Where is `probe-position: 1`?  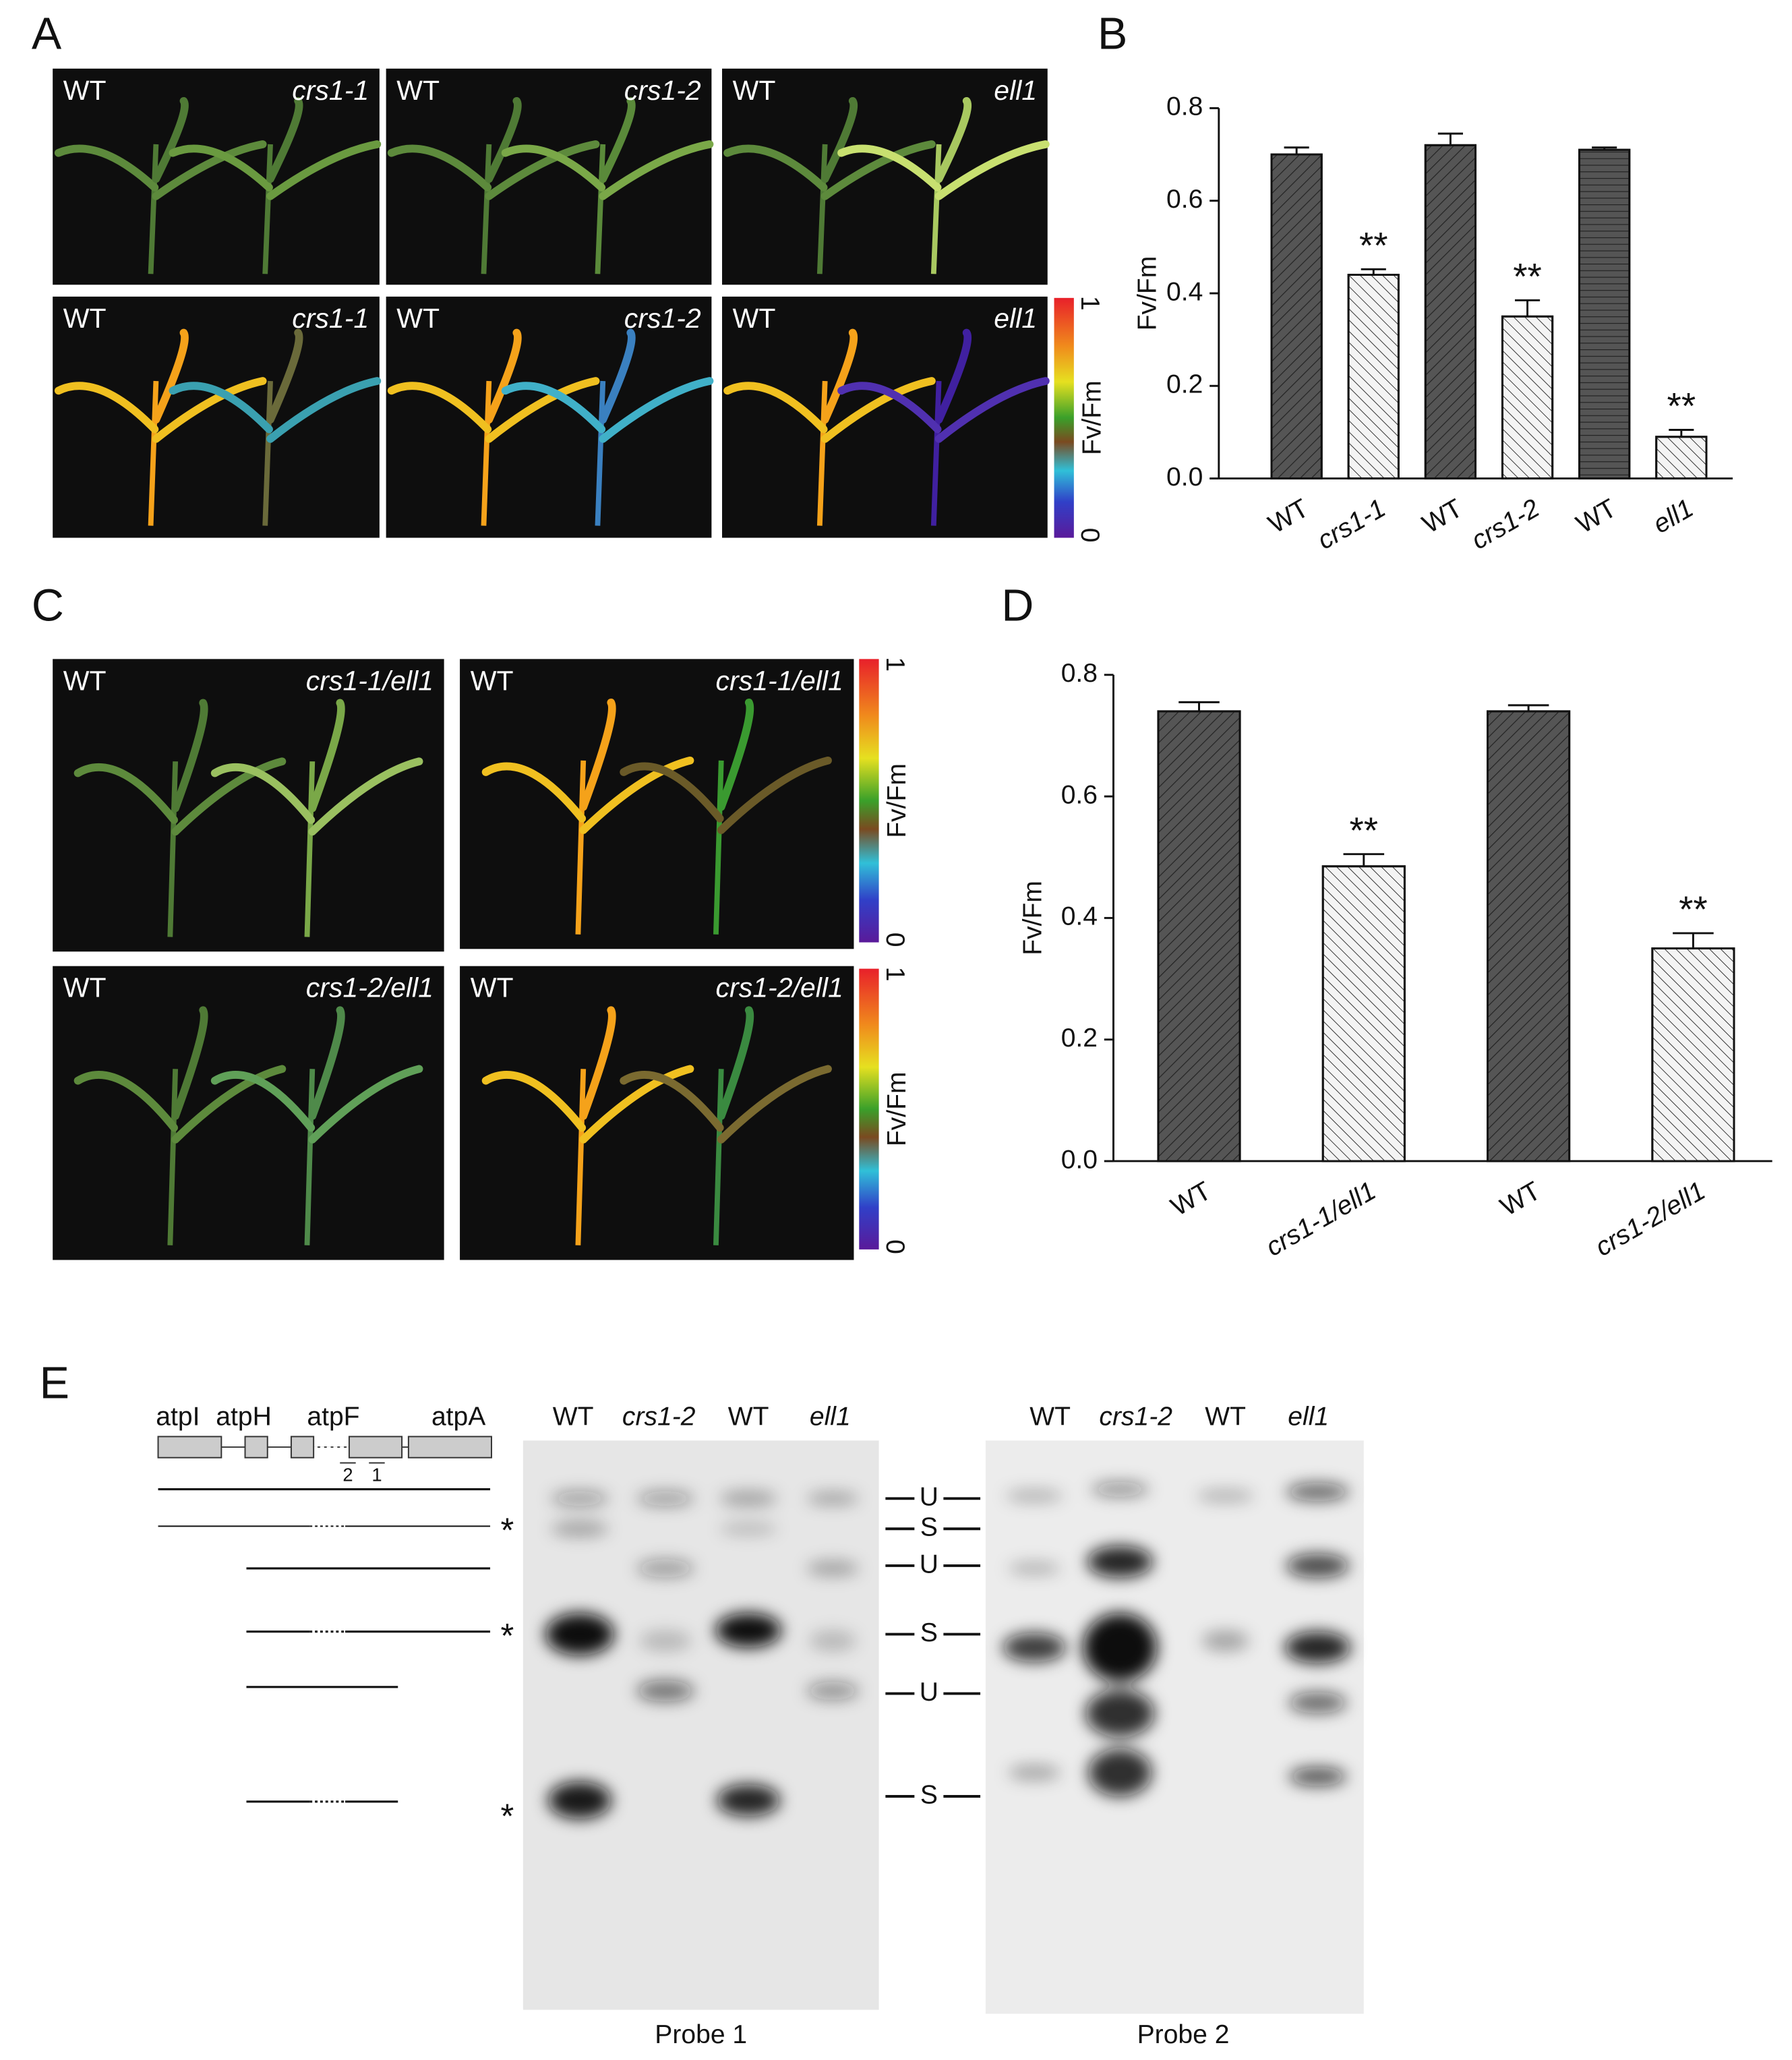 probe-position: 1 is located at coordinates (376, 1474).